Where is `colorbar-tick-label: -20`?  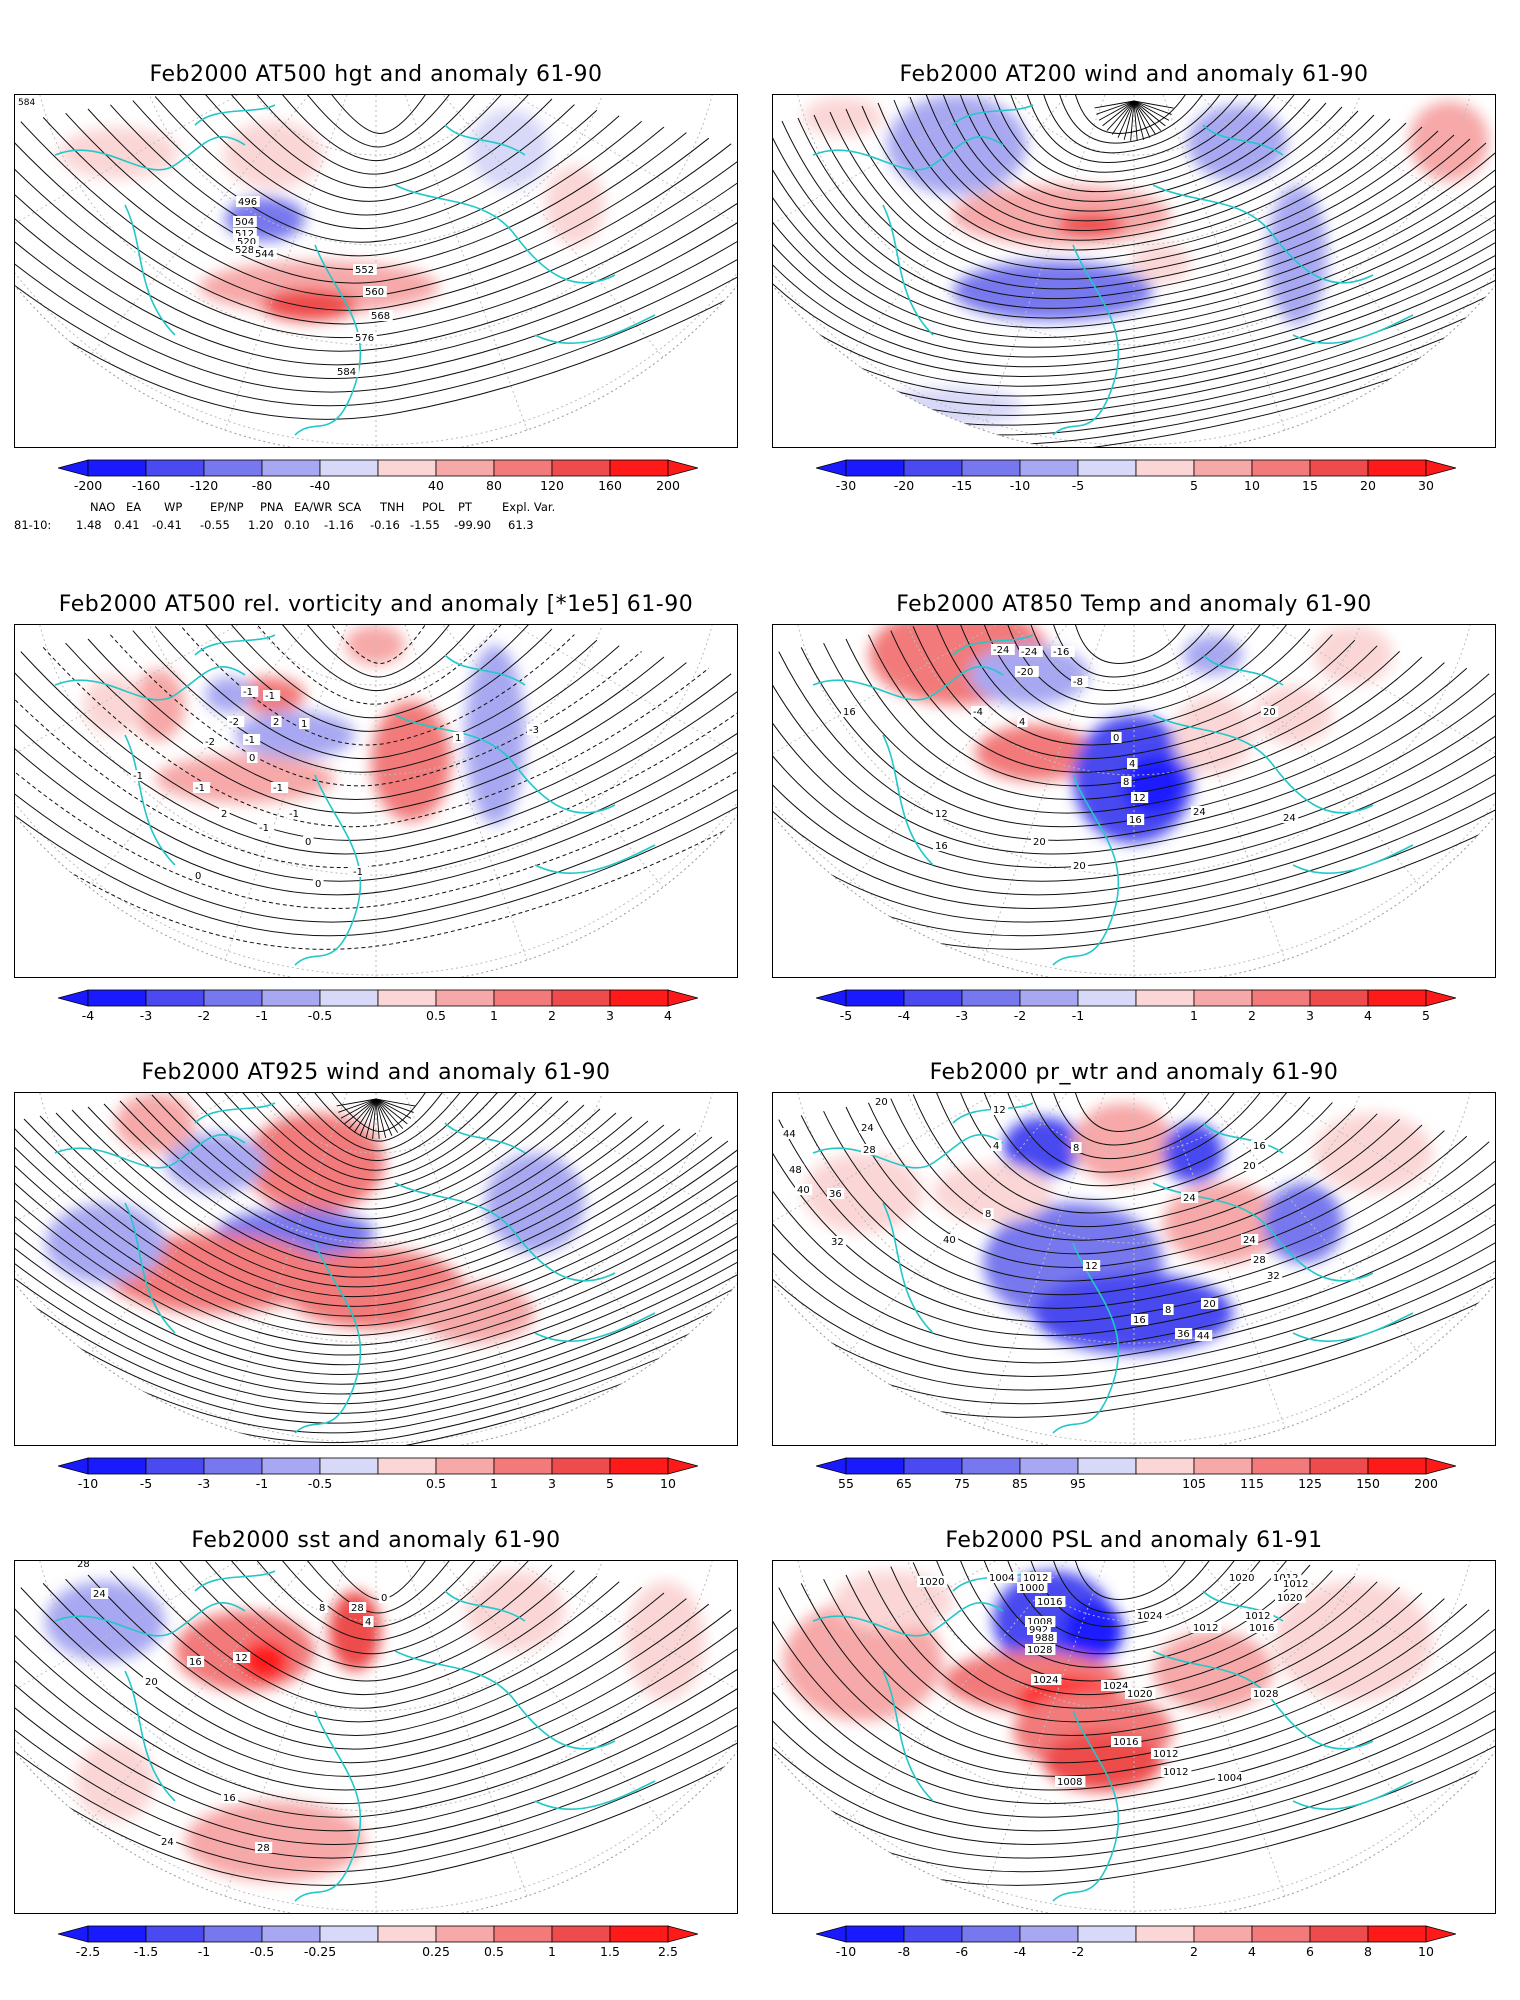 colorbar-tick-label: -20 is located at coordinates (904, 485).